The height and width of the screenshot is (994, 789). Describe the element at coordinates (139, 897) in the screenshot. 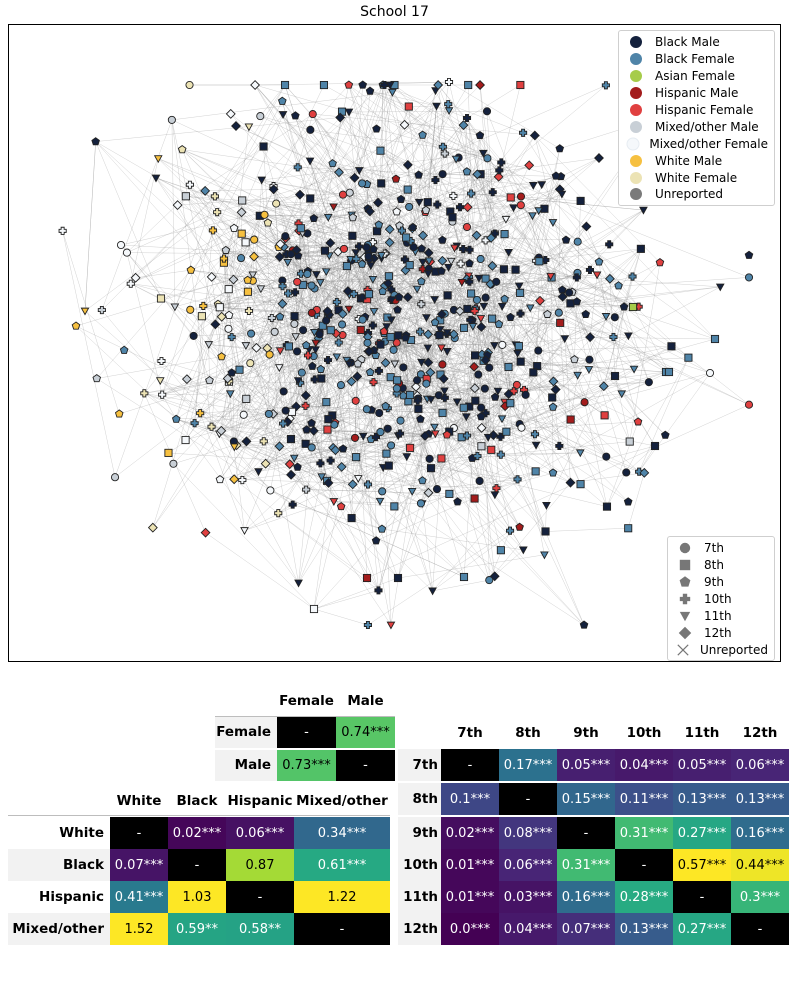

I see `table-cell: 0.41***` at that location.